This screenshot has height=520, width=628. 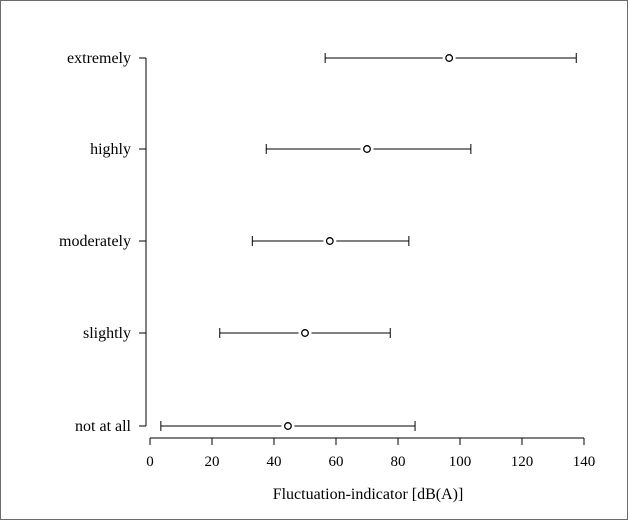 What do you see at coordinates (336, 462) in the screenshot?
I see `x-tick-label-60: 60` at bounding box center [336, 462].